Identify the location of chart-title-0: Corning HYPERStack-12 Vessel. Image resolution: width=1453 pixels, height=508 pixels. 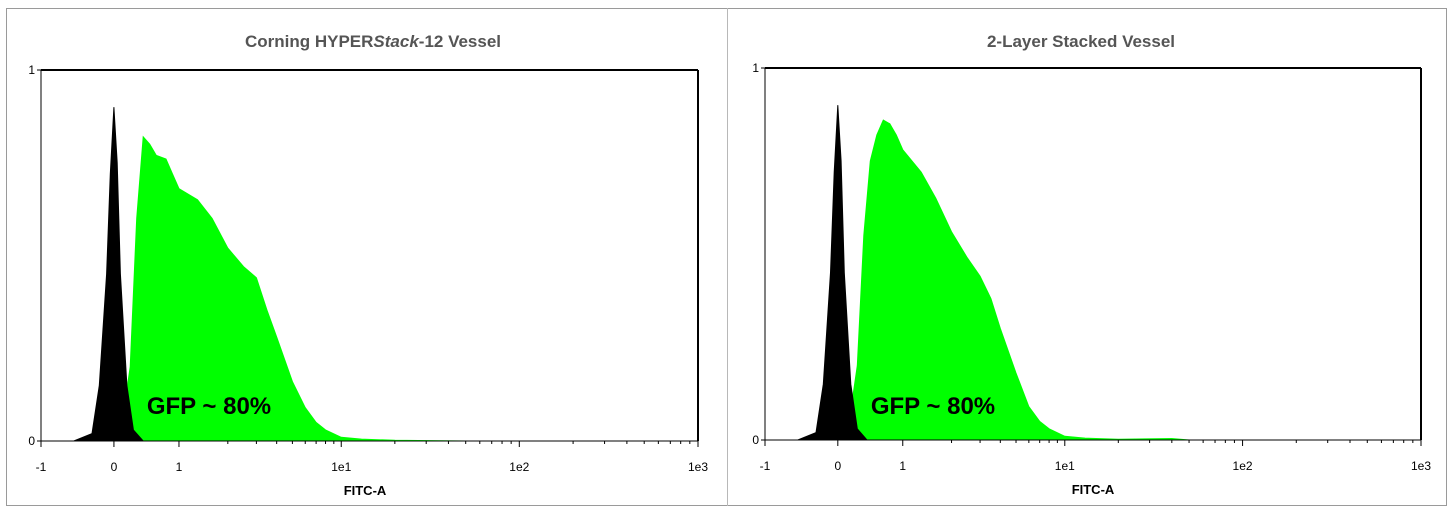
(373, 41).